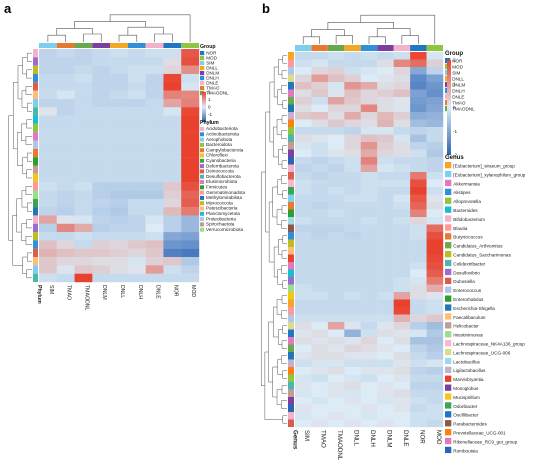 Image resolution: width=550 pixels, height=469 pixels. I want to click on column-label: SIM, so click(306, 435).